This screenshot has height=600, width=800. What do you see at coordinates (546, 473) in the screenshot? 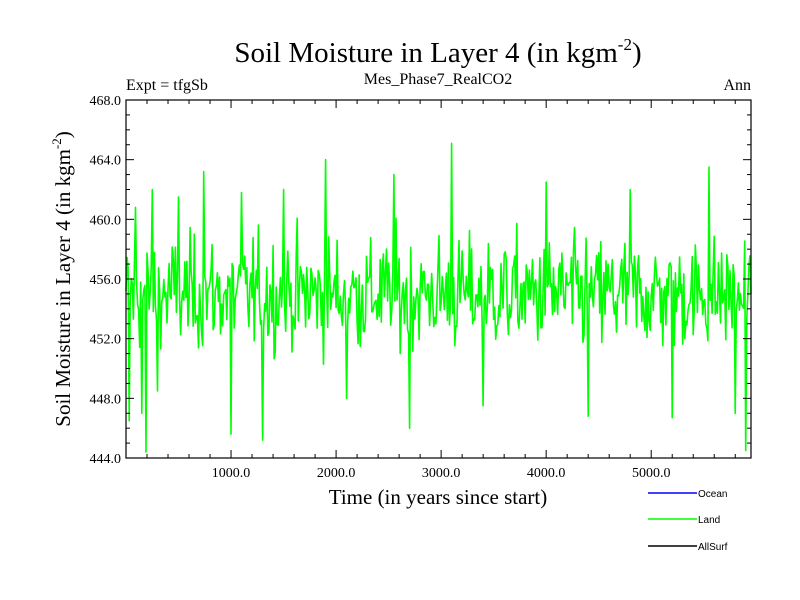
I see `x-tick-label: 4000.0` at bounding box center [546, 473].